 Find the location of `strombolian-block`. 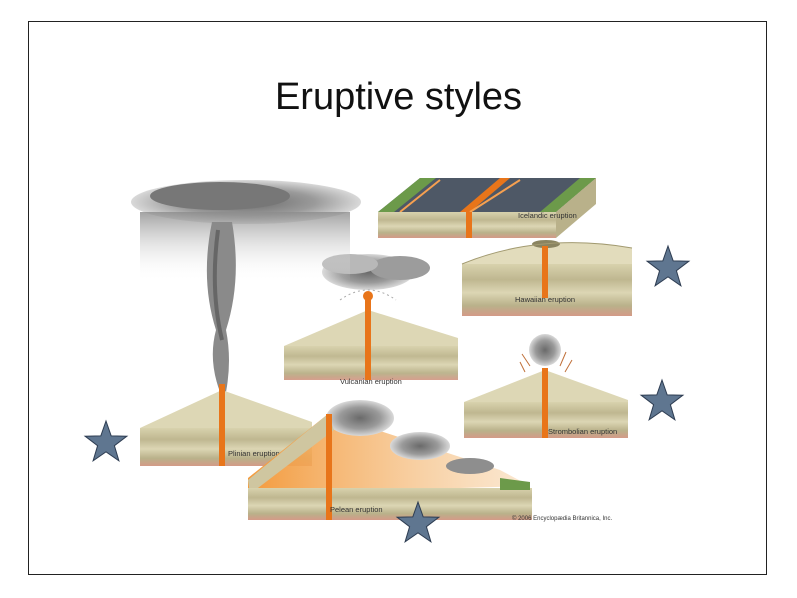

strombolian-block is located at coordinates (546, 386).